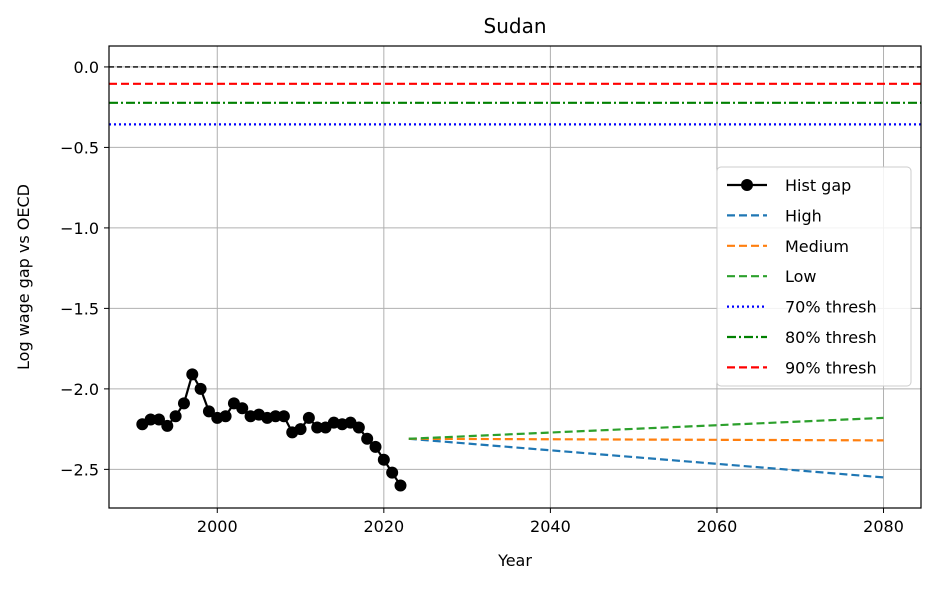 This screenshot has height=590, width=937. I want to click on legend-label: Low, so click(801, 276).